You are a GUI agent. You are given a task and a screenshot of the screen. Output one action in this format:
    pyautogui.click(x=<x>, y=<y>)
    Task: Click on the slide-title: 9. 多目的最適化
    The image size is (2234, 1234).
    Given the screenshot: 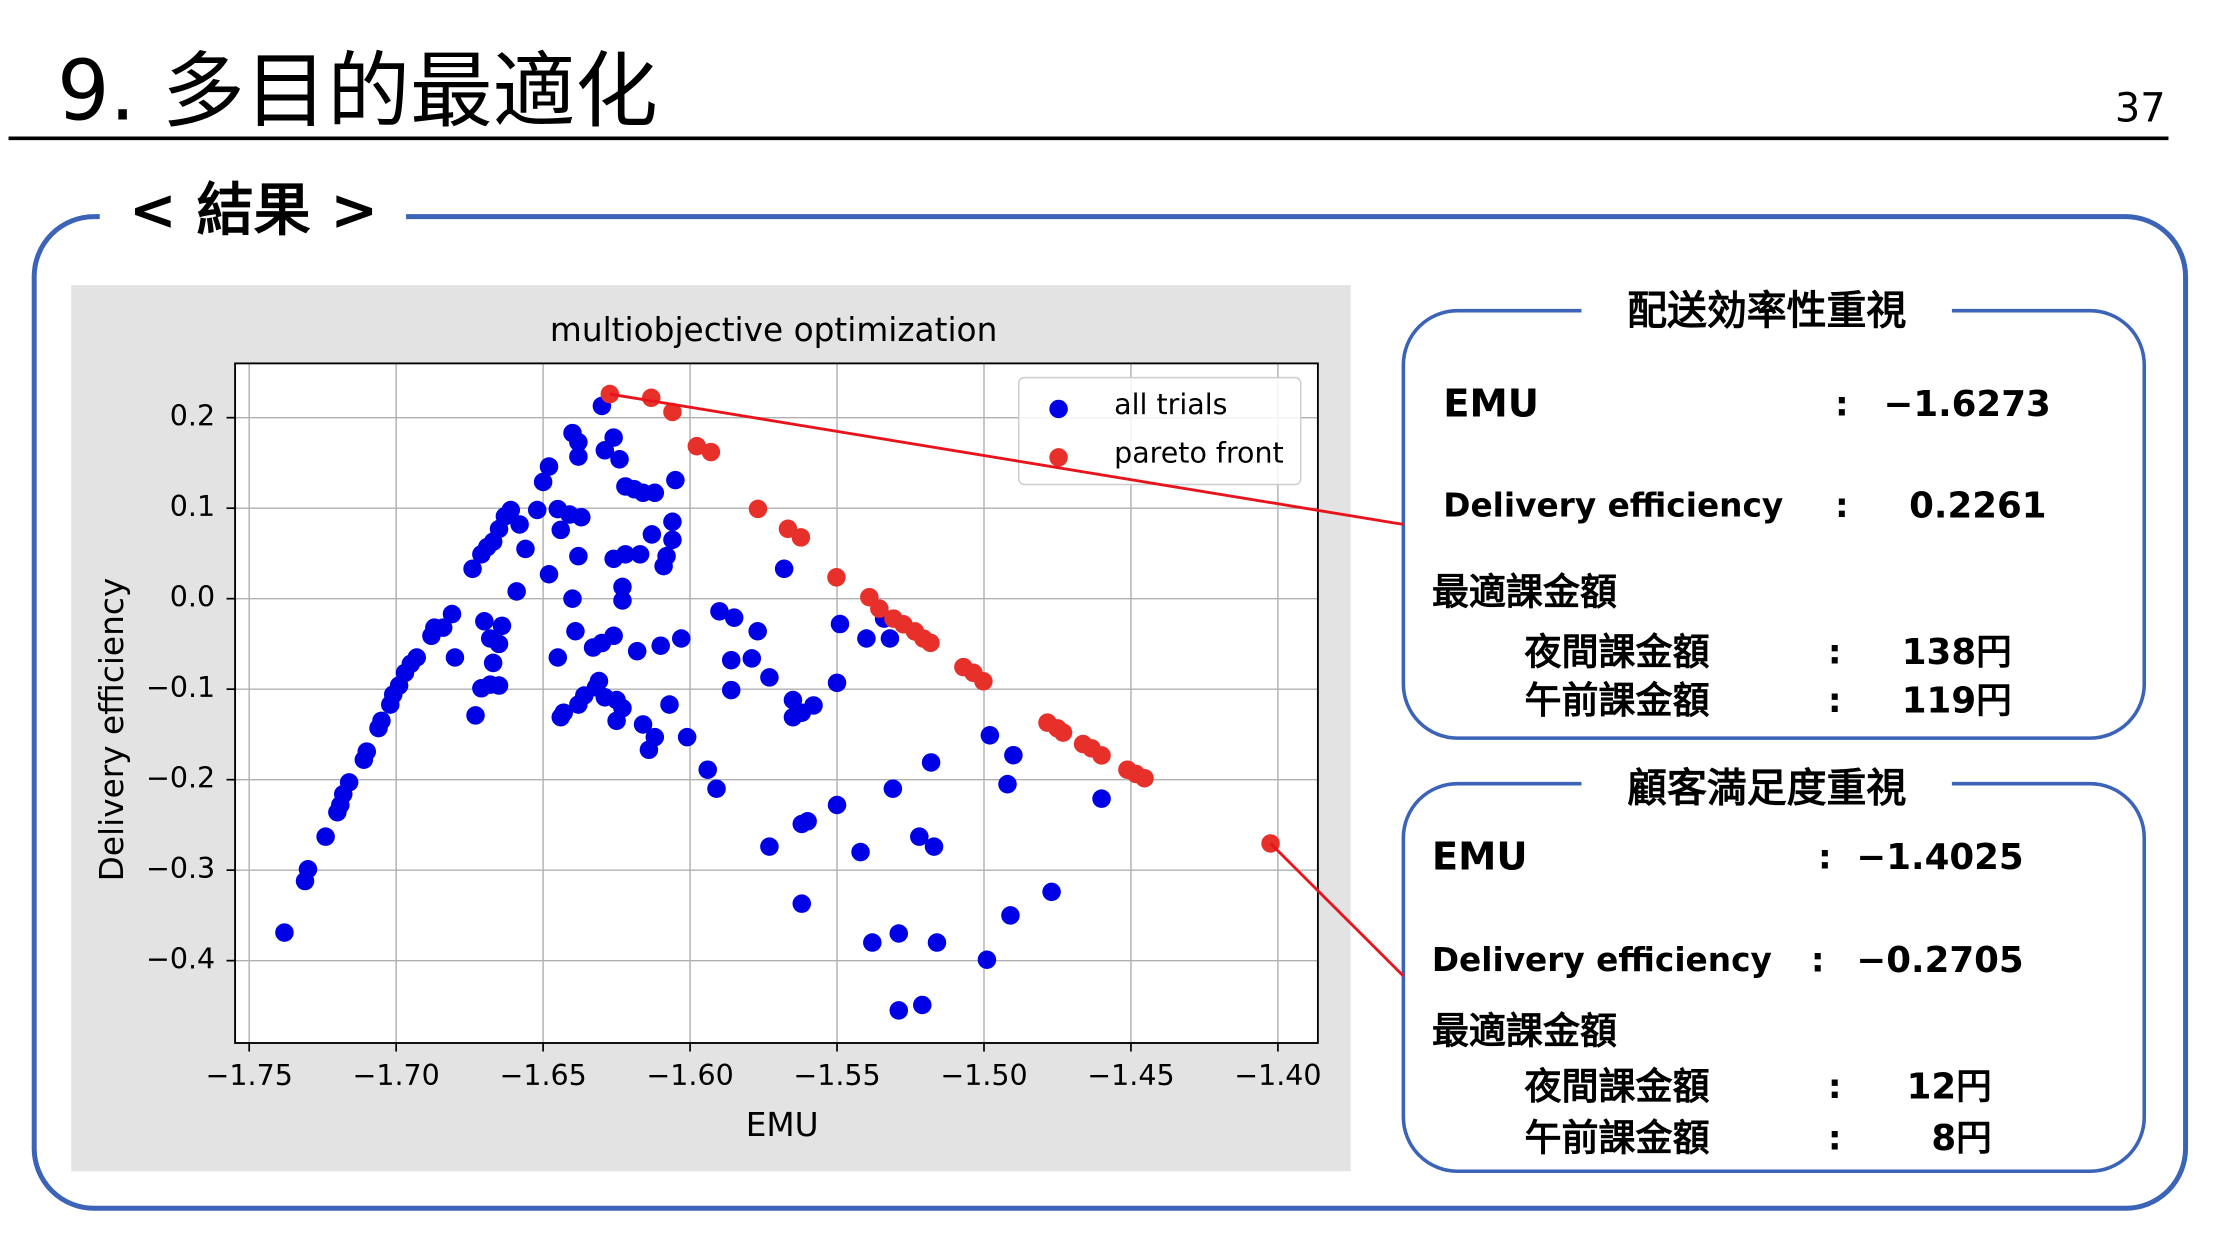 What is the action you would take?
    pyautogui.click(x=357, y=91)
    